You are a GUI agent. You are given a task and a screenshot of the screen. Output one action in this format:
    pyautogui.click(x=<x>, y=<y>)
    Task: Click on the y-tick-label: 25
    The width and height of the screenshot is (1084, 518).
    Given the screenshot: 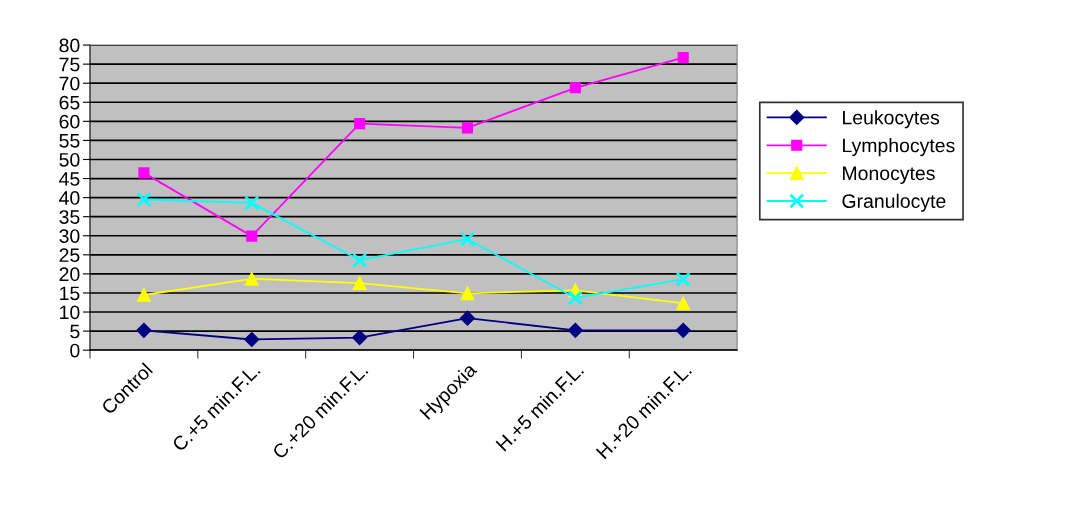 What is the action you would take?
    pyautogui.click(x=69, y=255)
    